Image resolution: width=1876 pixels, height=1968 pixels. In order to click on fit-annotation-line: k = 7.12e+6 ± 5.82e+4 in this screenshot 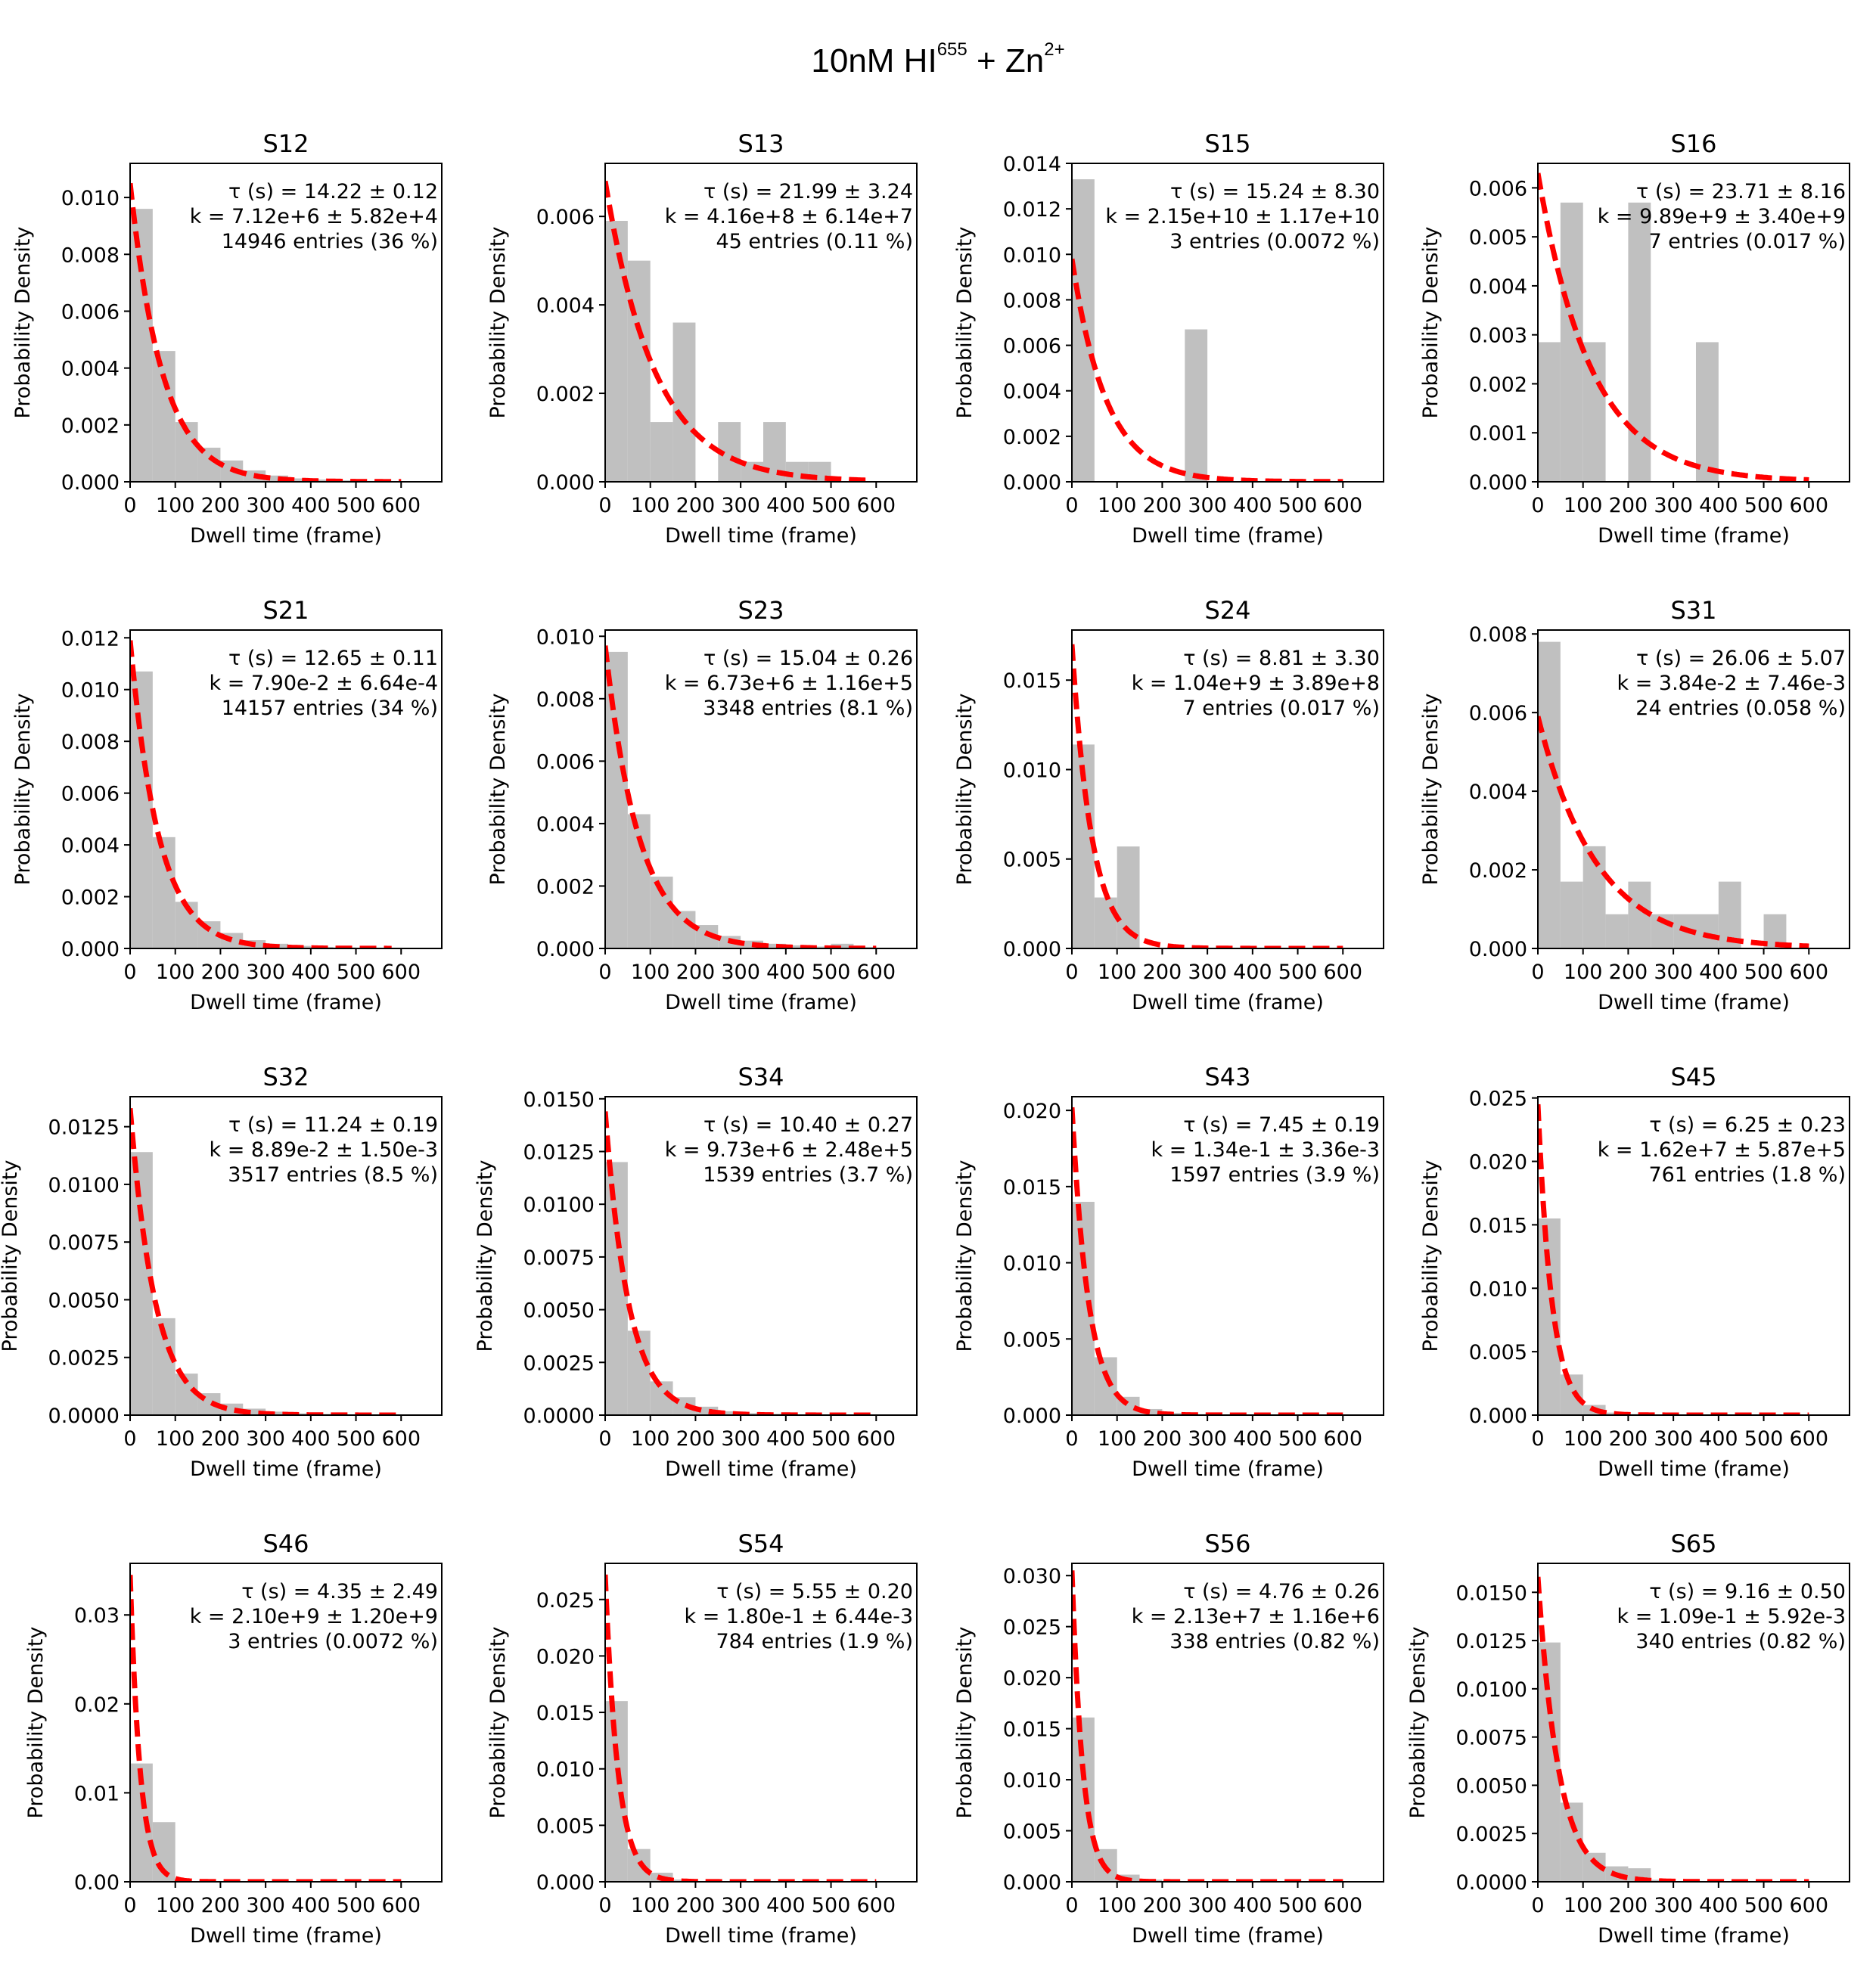, I will do `click(314, 216)`.